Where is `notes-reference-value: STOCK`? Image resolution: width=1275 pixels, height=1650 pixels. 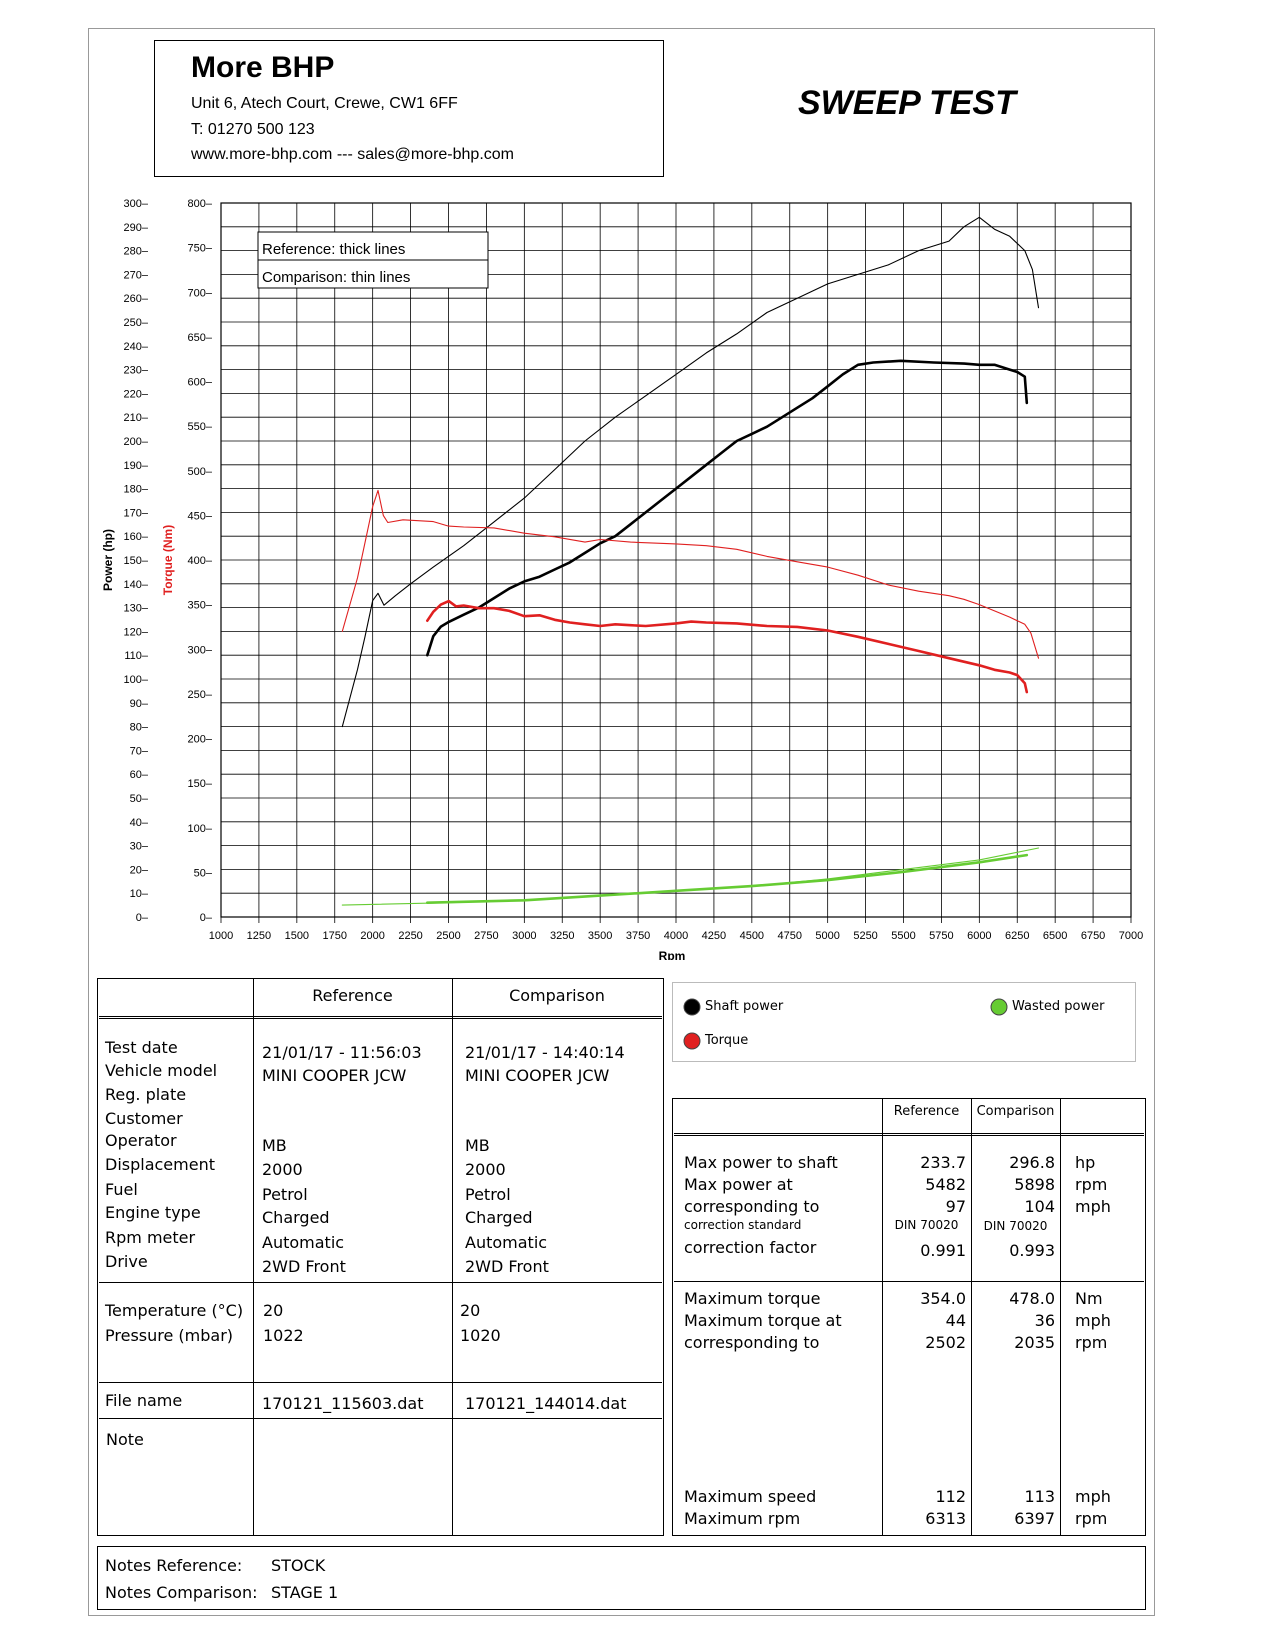 notes-reference-value: STOCK is located at coordinates (298, 1565).